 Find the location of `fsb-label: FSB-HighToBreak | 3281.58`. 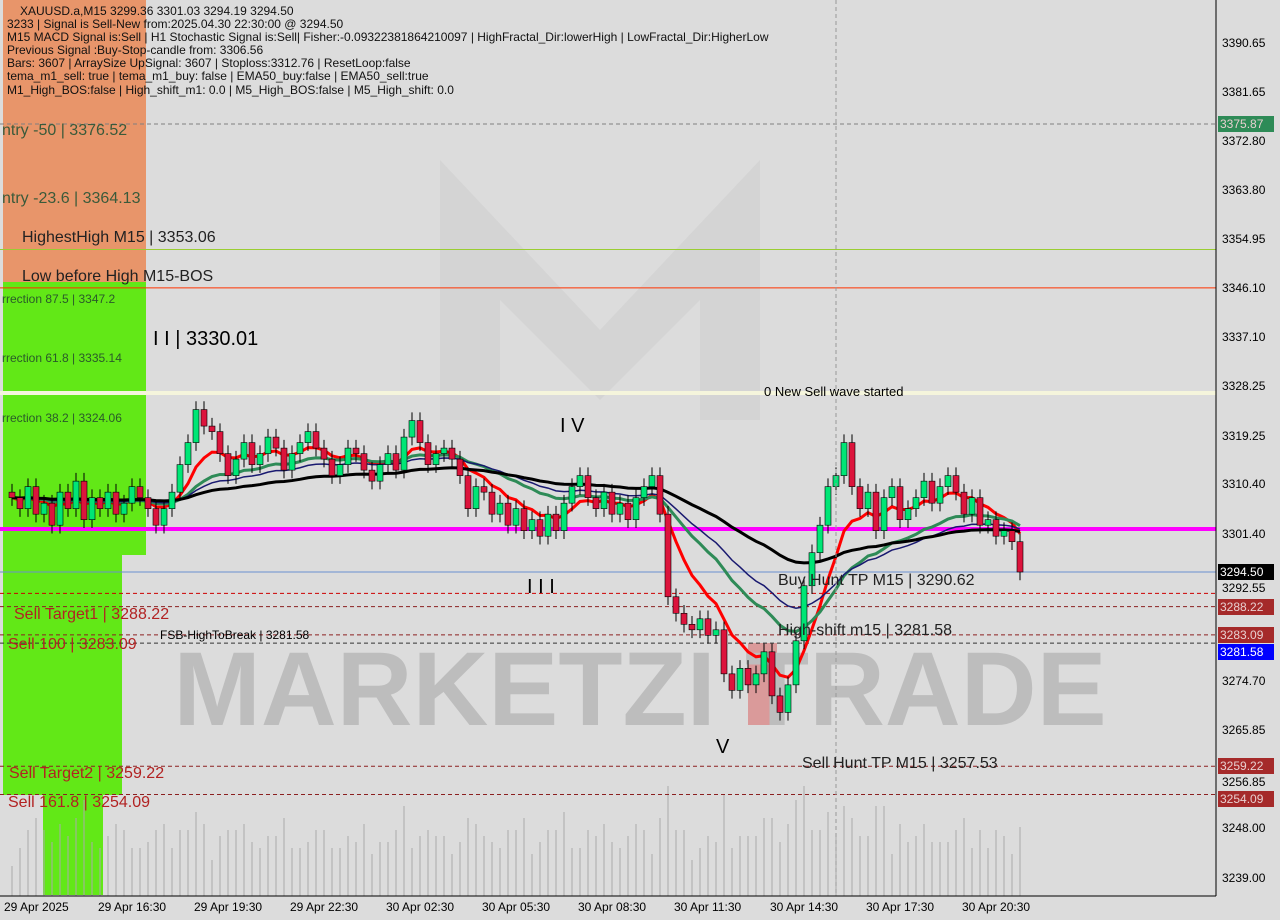

fsb-label: FSB-HighToBreak | 3281.58 is located at coordinates (235, 635).